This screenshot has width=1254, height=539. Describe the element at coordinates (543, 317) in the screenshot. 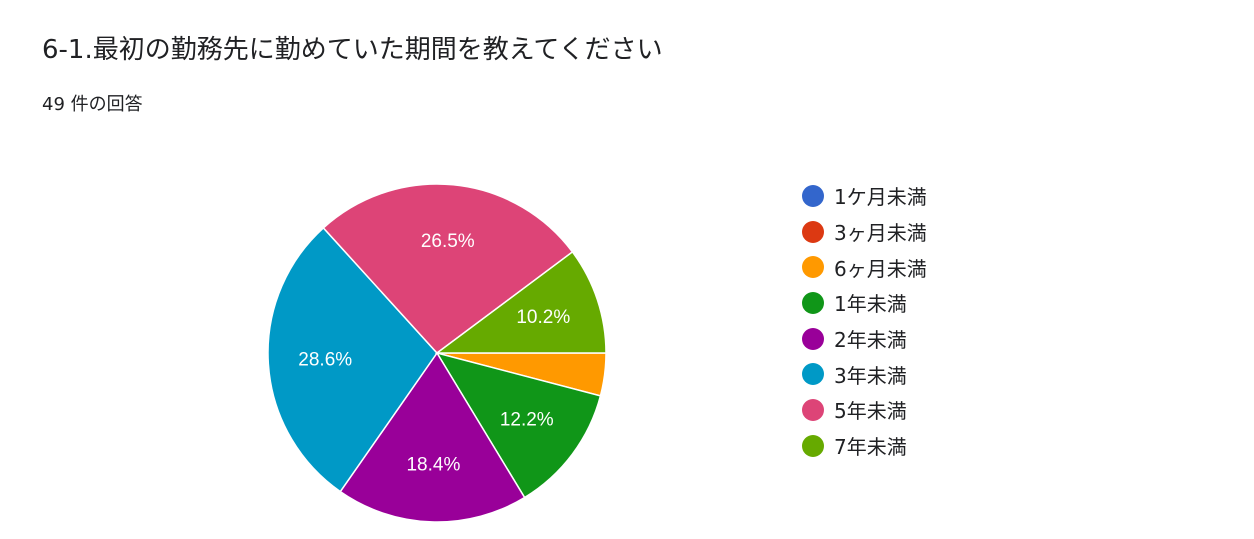

I see `slice-percent-label: 10.2%` at that location.